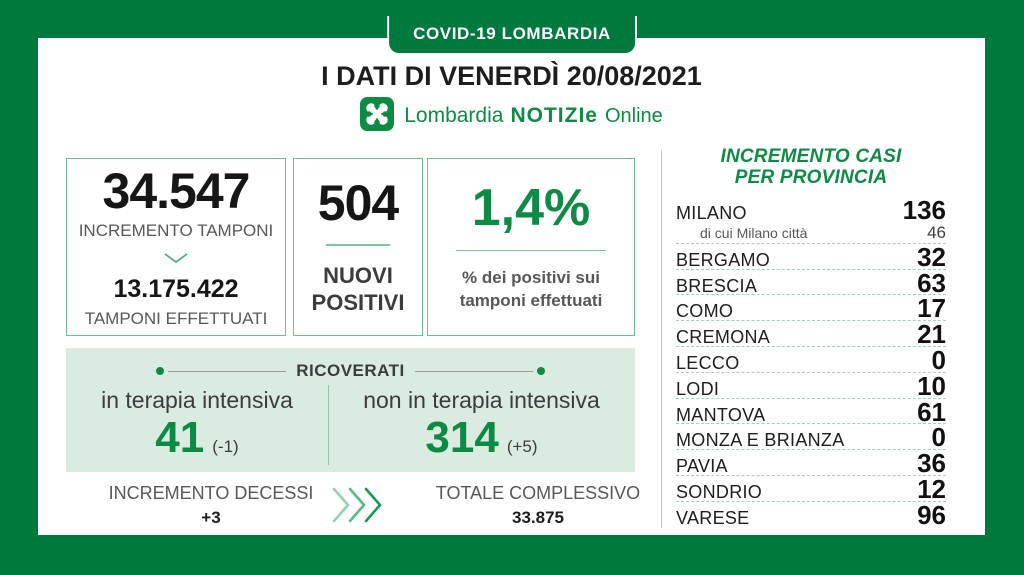  I want to click on province-value: 12, so click(931, 488).